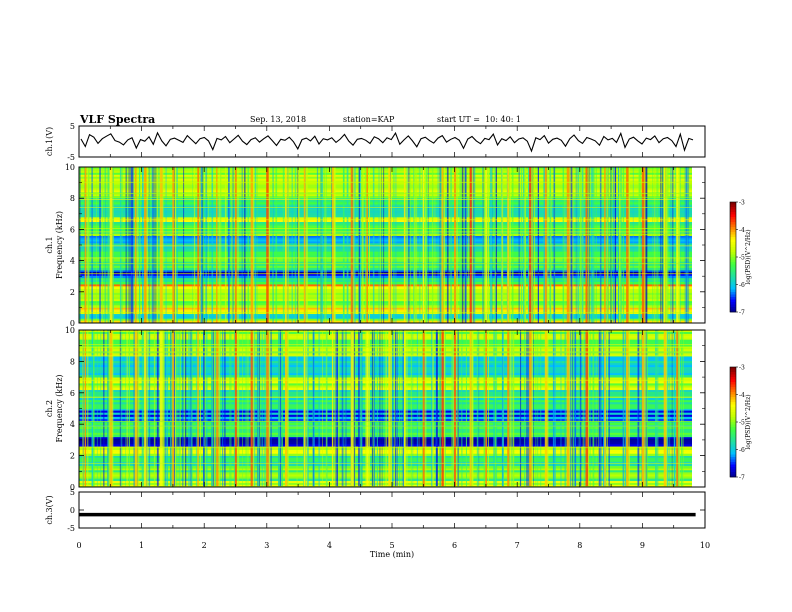 Image resolution: width=792 pixels, height=612 pixels. What do you see at coordinates (59, 408) in the screenshot?
I see `y-axis-label: Frequency (kHz)` at bounding box center [59, 408].